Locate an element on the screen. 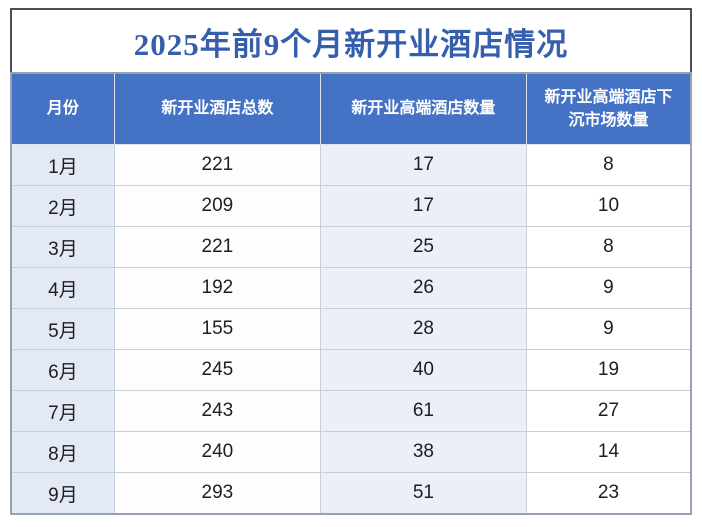 Image resolution: width=702 pixels, height=527 pixels. table-row: 5月 155 28 9 is located at coordinates (351, 329).